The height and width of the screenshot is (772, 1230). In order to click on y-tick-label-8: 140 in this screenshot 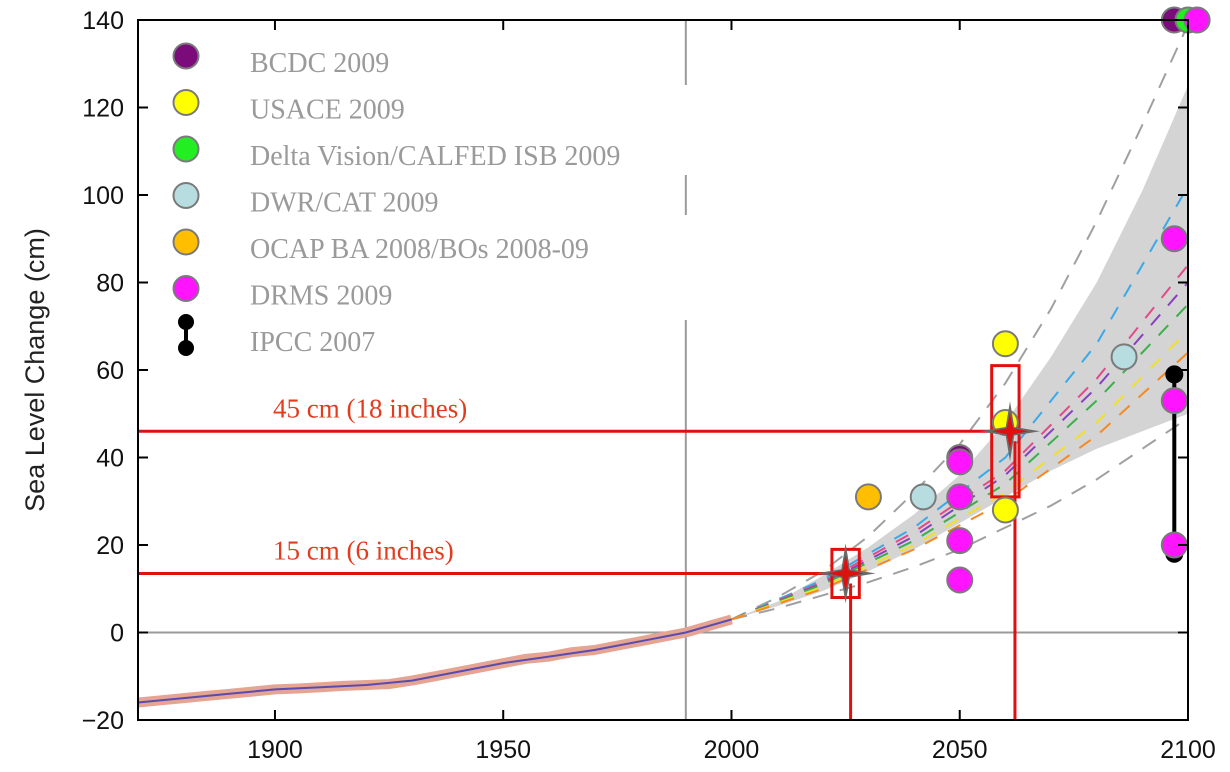, I will do `click(103, 21)`.